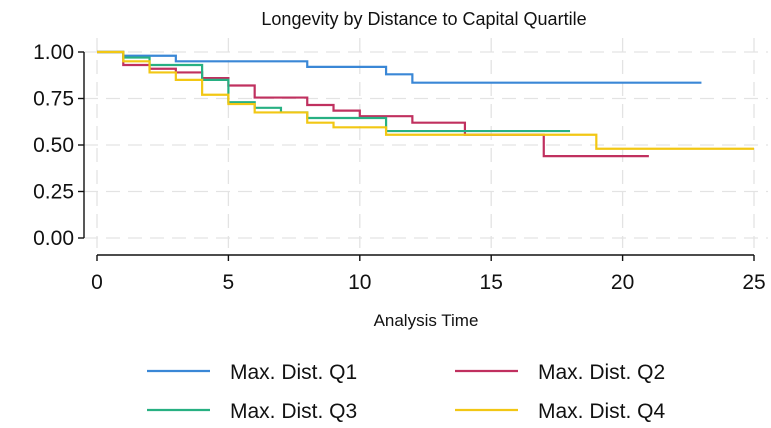 The height and width of the screenshot is (428, 771). What do you see at coordinates (491, 282) in the screenshot?
I see `x-tick-label: 15` at bounding box center [491, 282].